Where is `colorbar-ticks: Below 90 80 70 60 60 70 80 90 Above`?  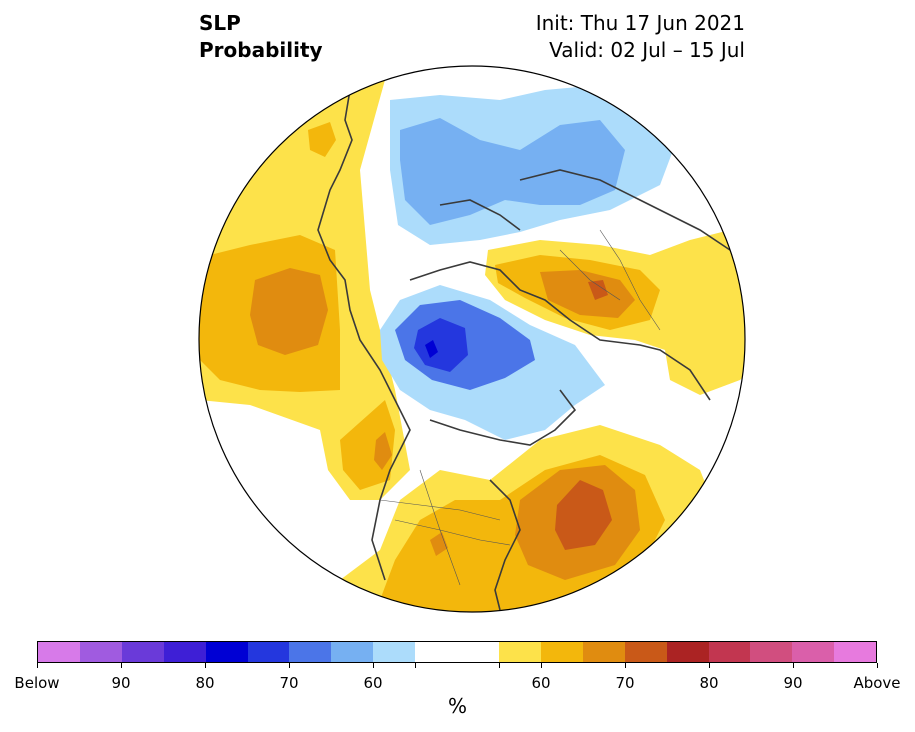 colorbar-ticks: Below 90 80 70 60 60 70 80 90 Above is located at coordinates (457, 678).